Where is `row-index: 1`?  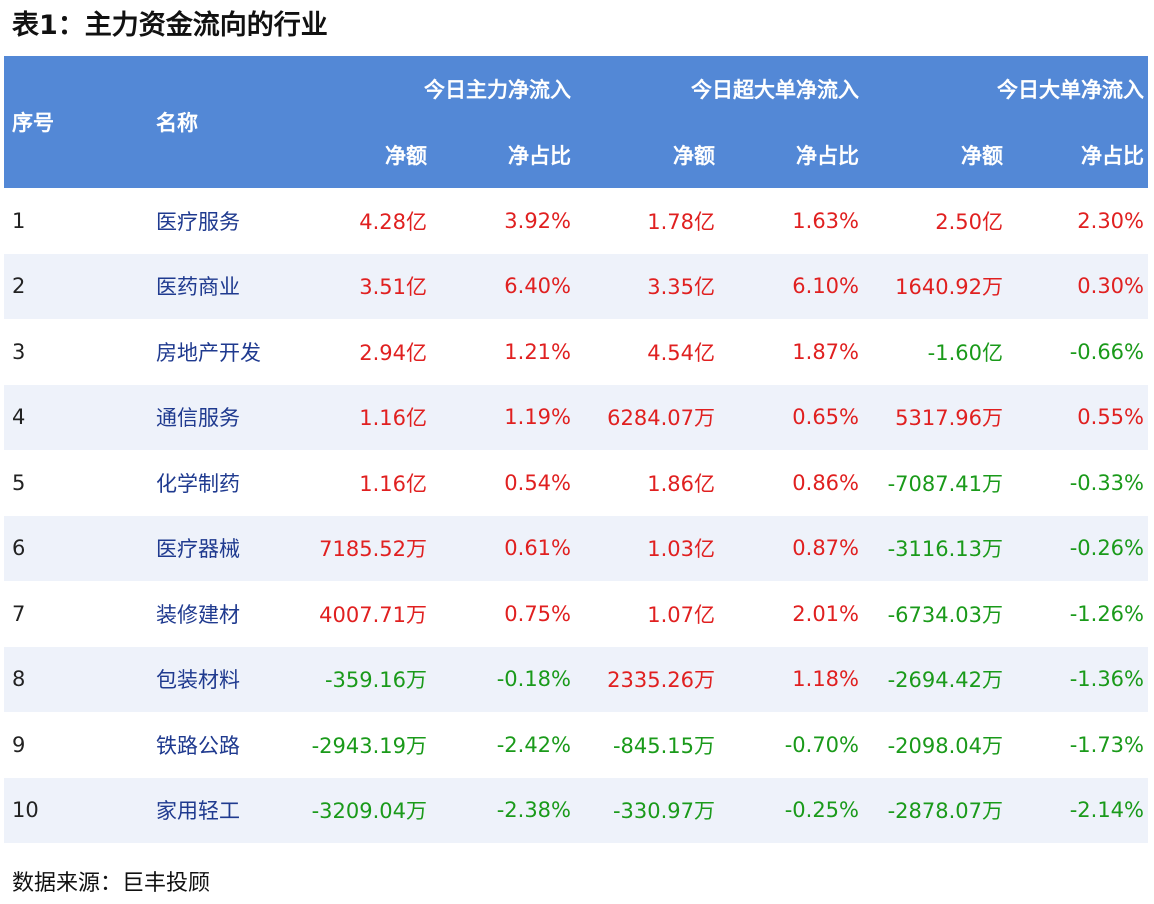 row-index: 1 is located at coordinates (74, 221).